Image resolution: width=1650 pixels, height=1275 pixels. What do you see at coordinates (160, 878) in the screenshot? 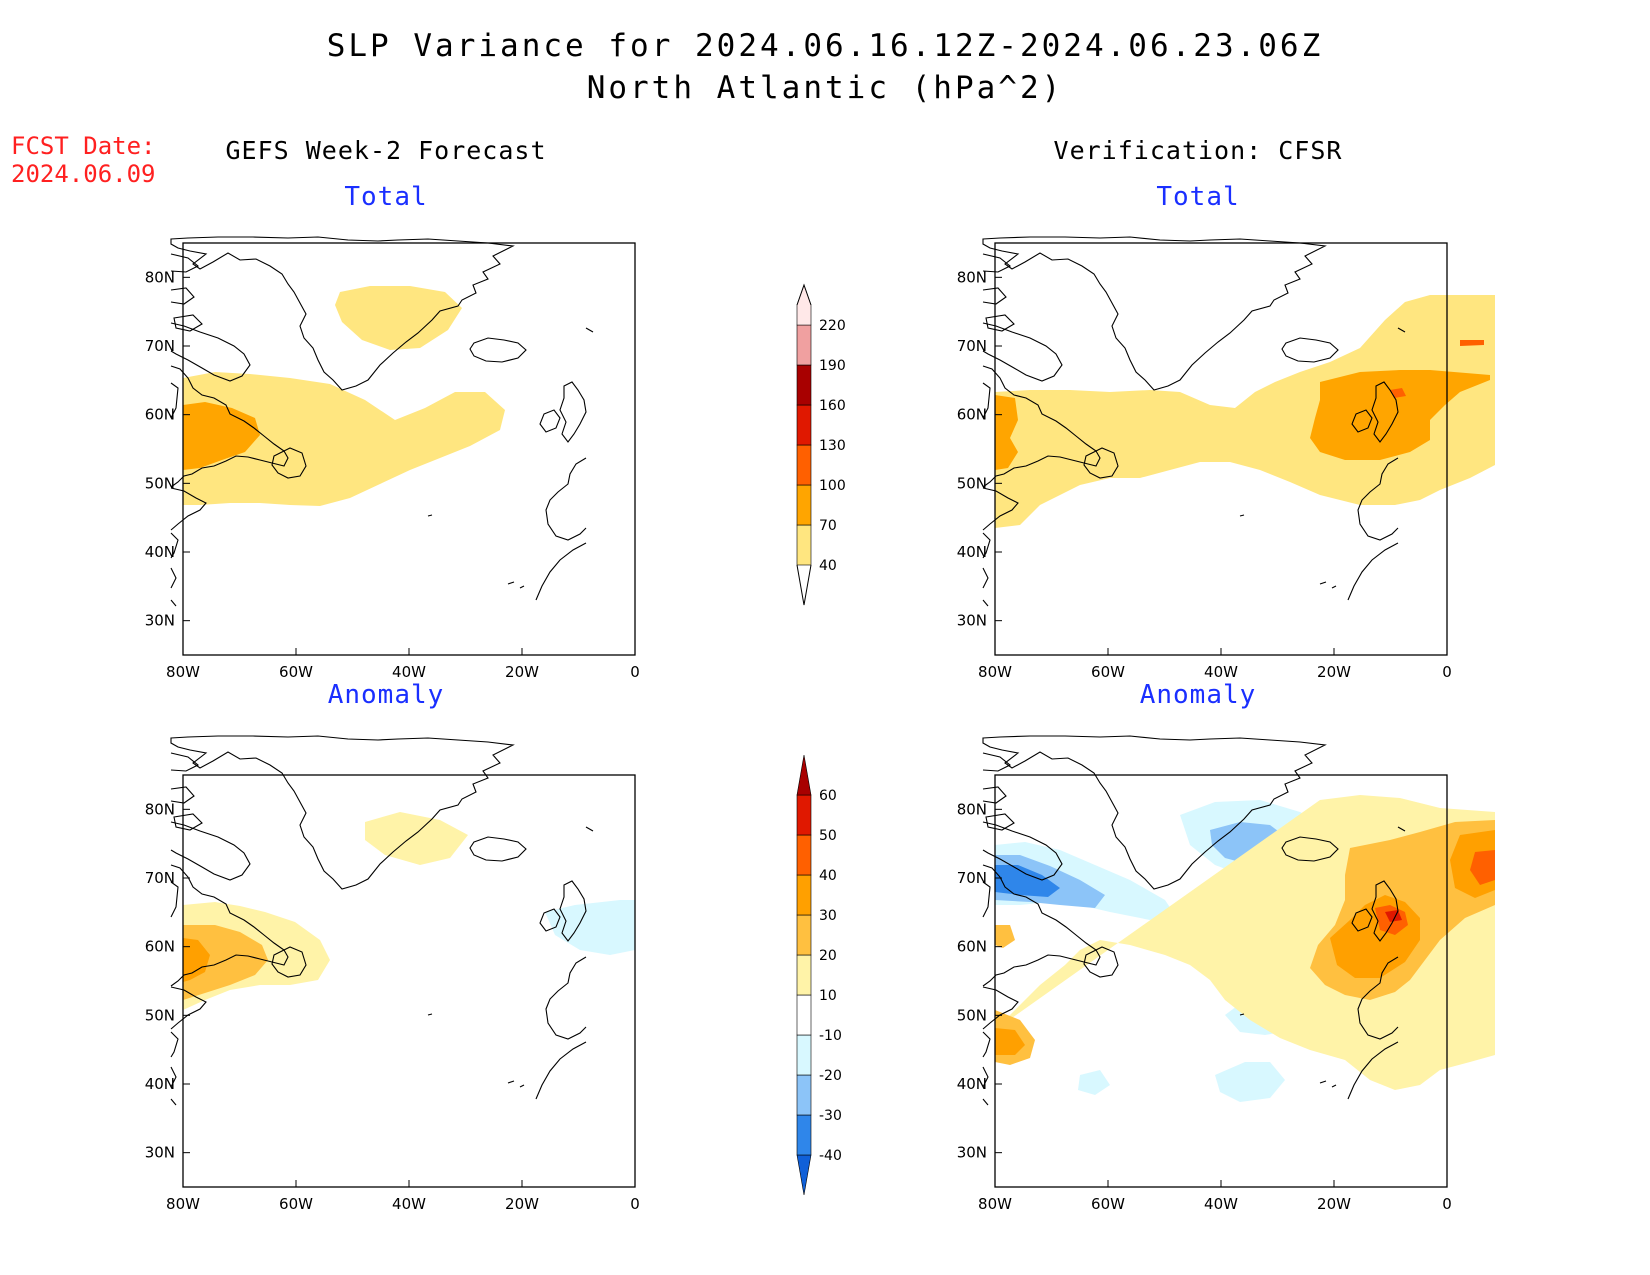
I see `forecast-anomaly-lat-label: 70N` at bounding box center [160, 878].